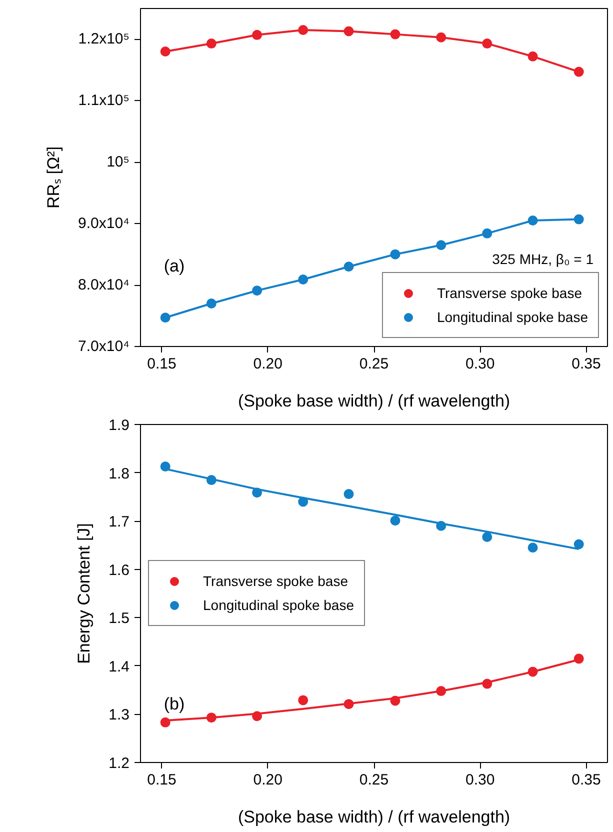  I want to click on y-axis-title: Energy Content [J], so click(84, 593).